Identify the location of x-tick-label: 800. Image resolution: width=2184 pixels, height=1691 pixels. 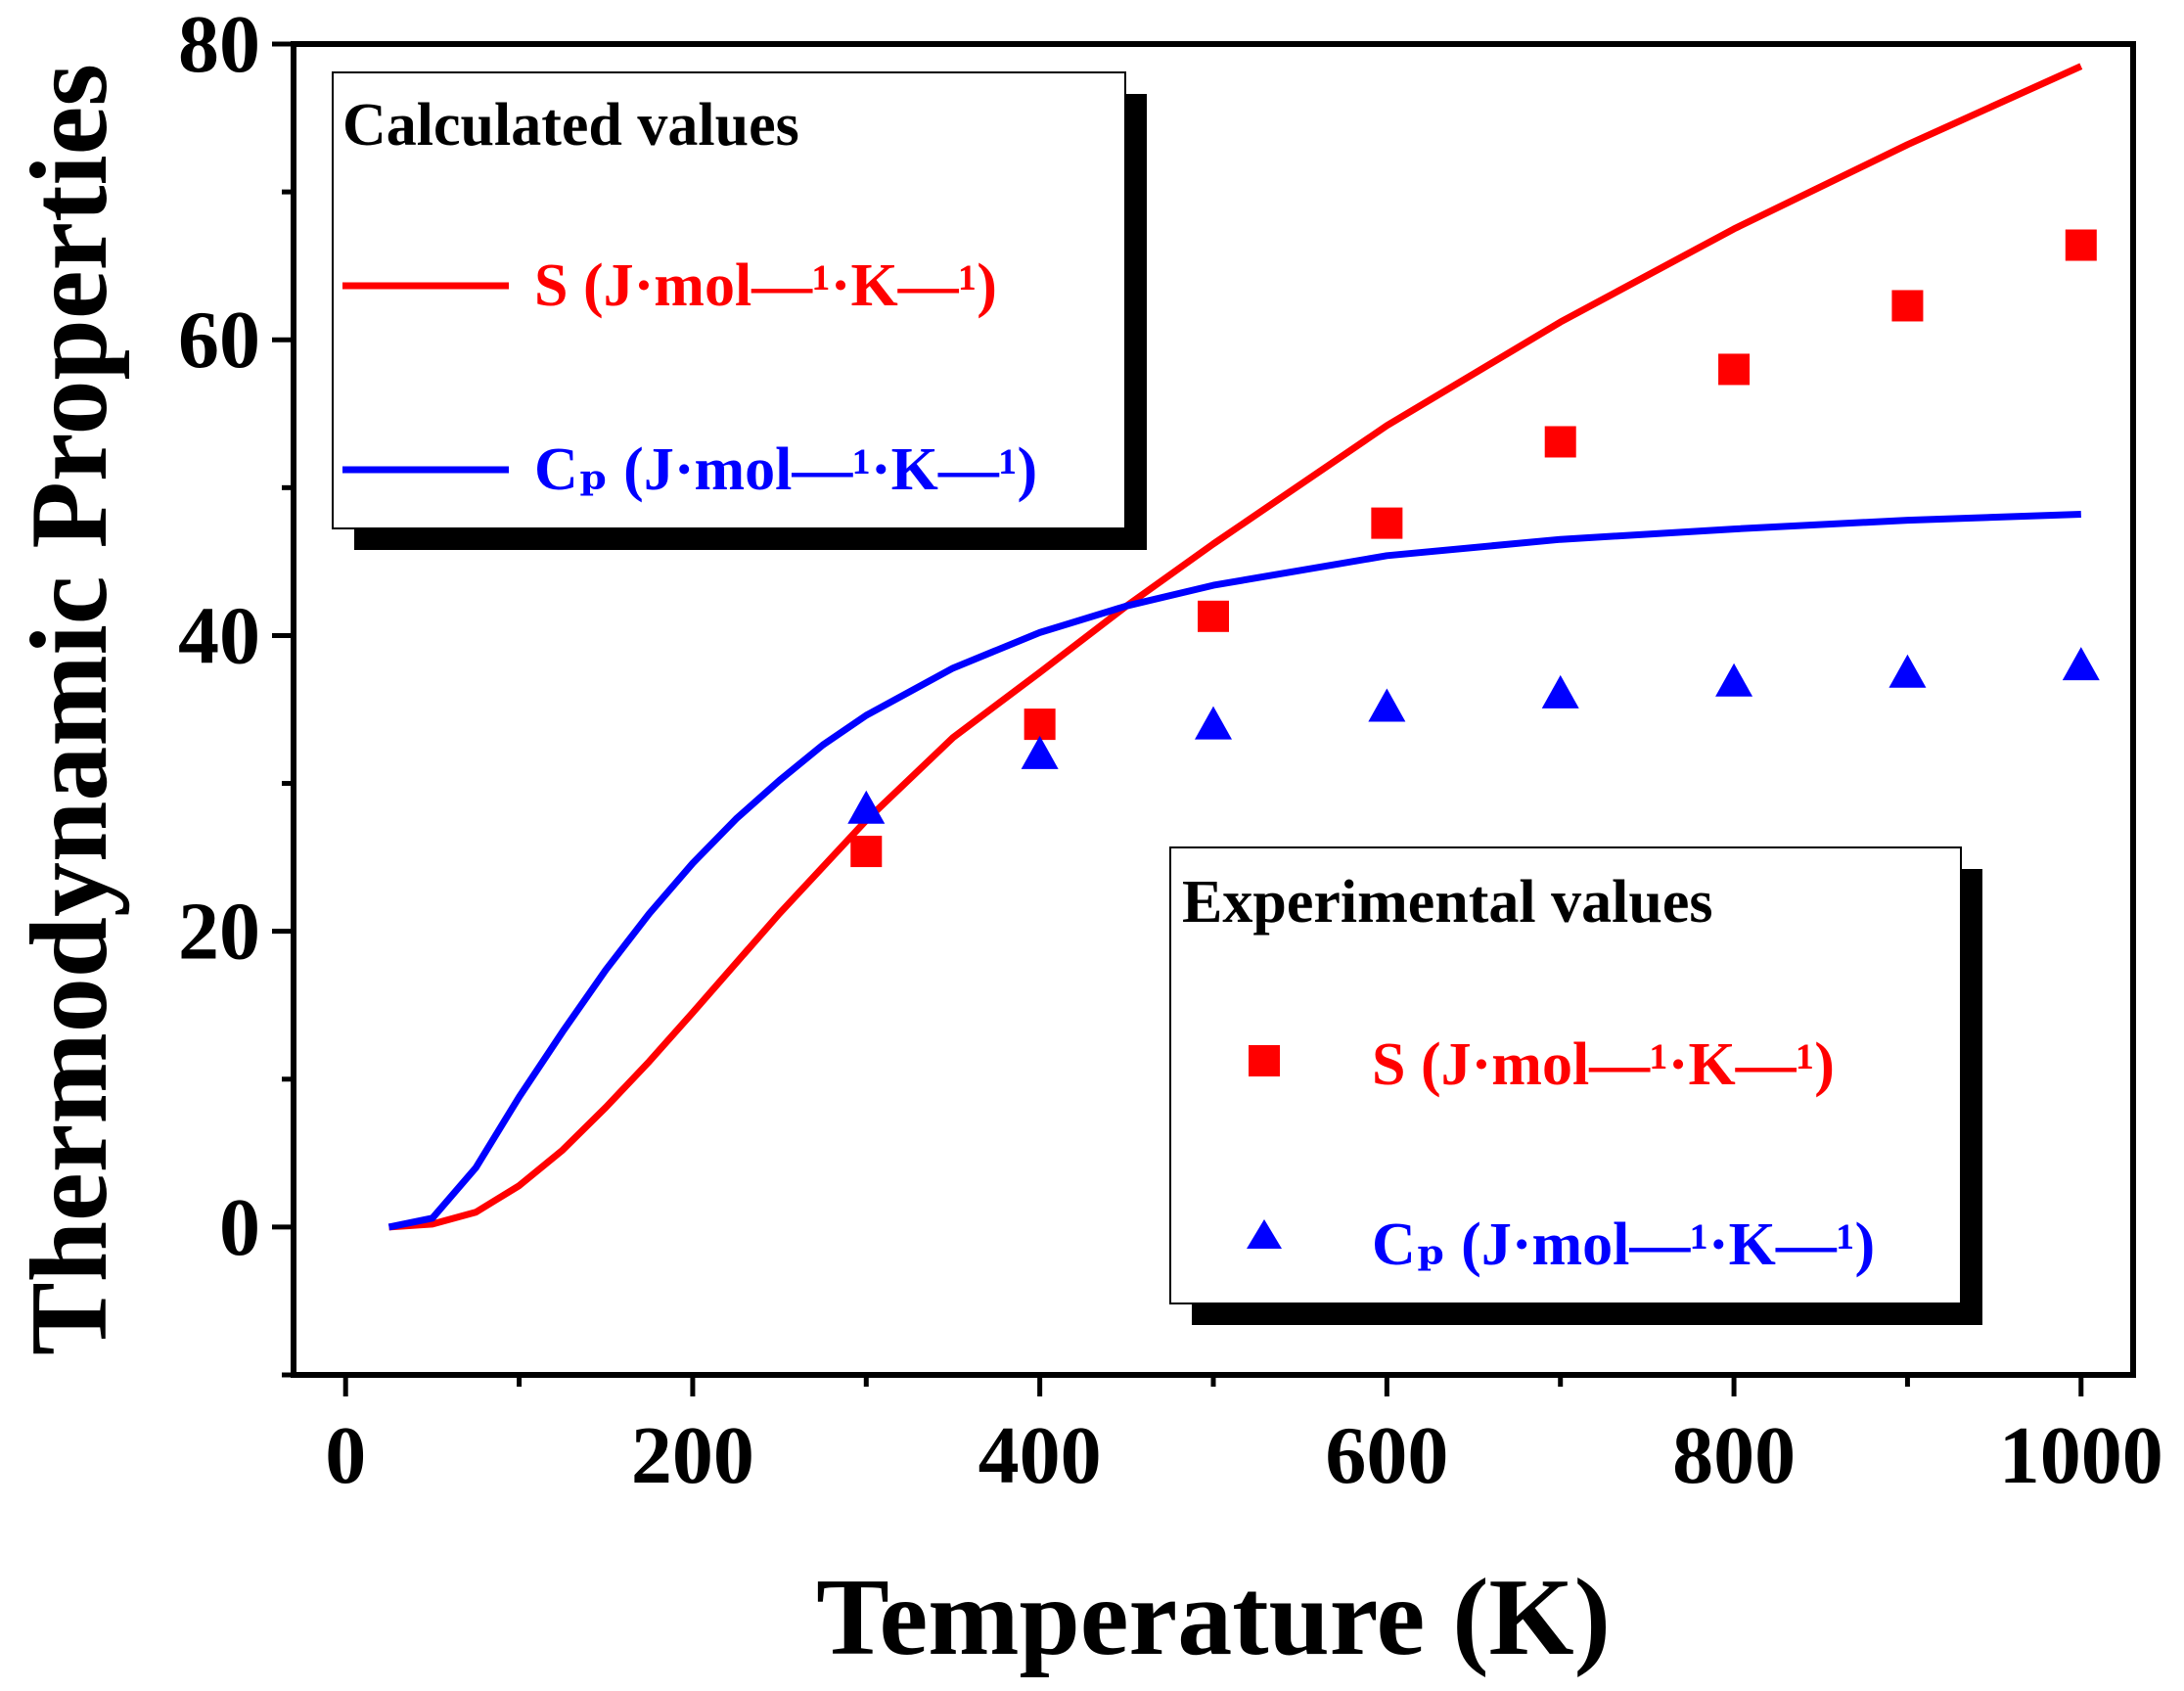
(1734, 1455).